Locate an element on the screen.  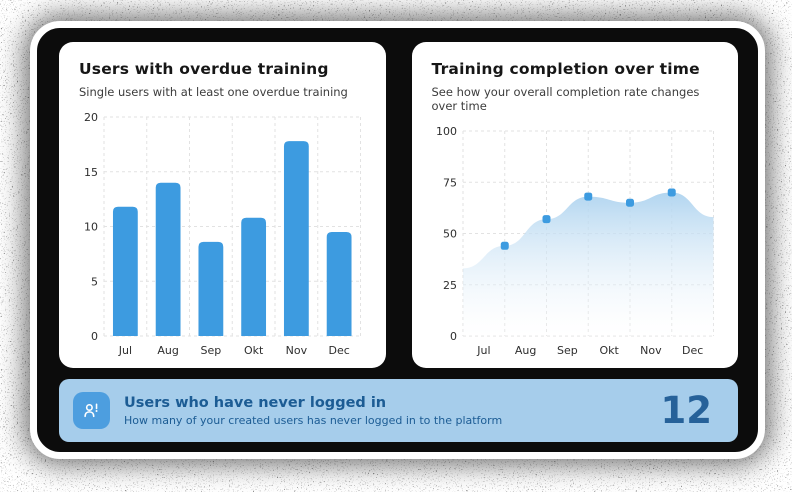
y-tick-label: 20 is located at coordinates (91, 117).